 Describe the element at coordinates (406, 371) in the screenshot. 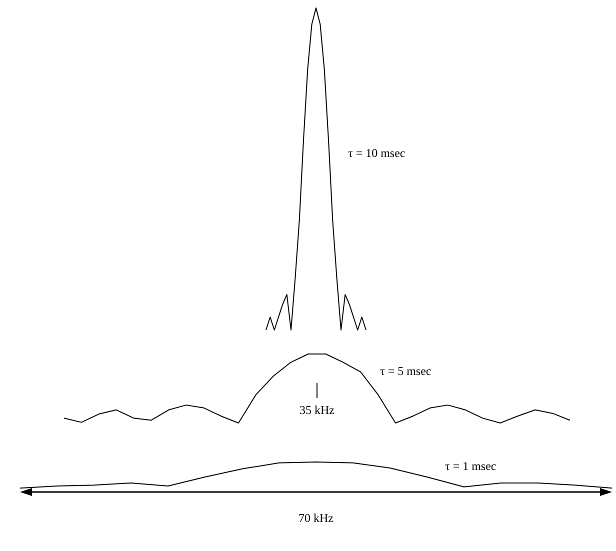

I see `series-label: τ = 5 msec` at that location.